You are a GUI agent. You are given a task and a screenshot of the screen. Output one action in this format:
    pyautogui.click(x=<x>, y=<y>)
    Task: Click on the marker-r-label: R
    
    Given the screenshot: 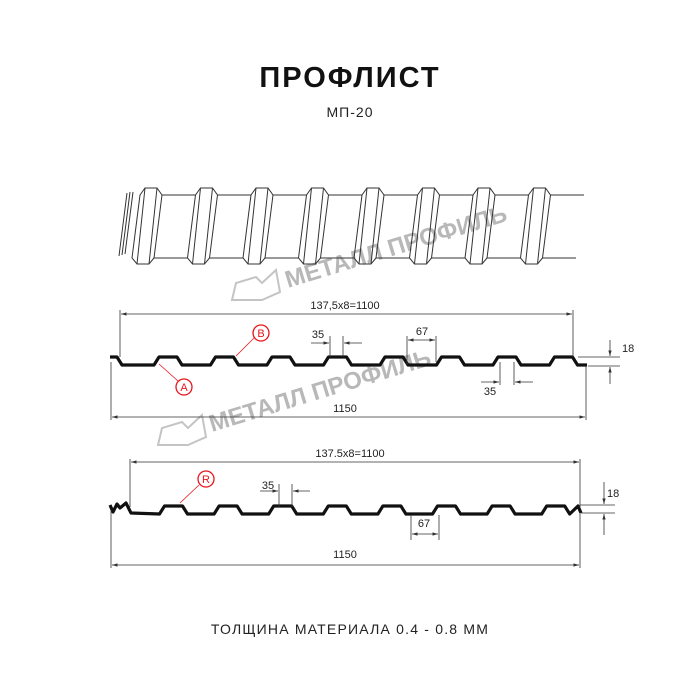 What is the action you would take?
    pyautogui.click(x=206, y=480)
    